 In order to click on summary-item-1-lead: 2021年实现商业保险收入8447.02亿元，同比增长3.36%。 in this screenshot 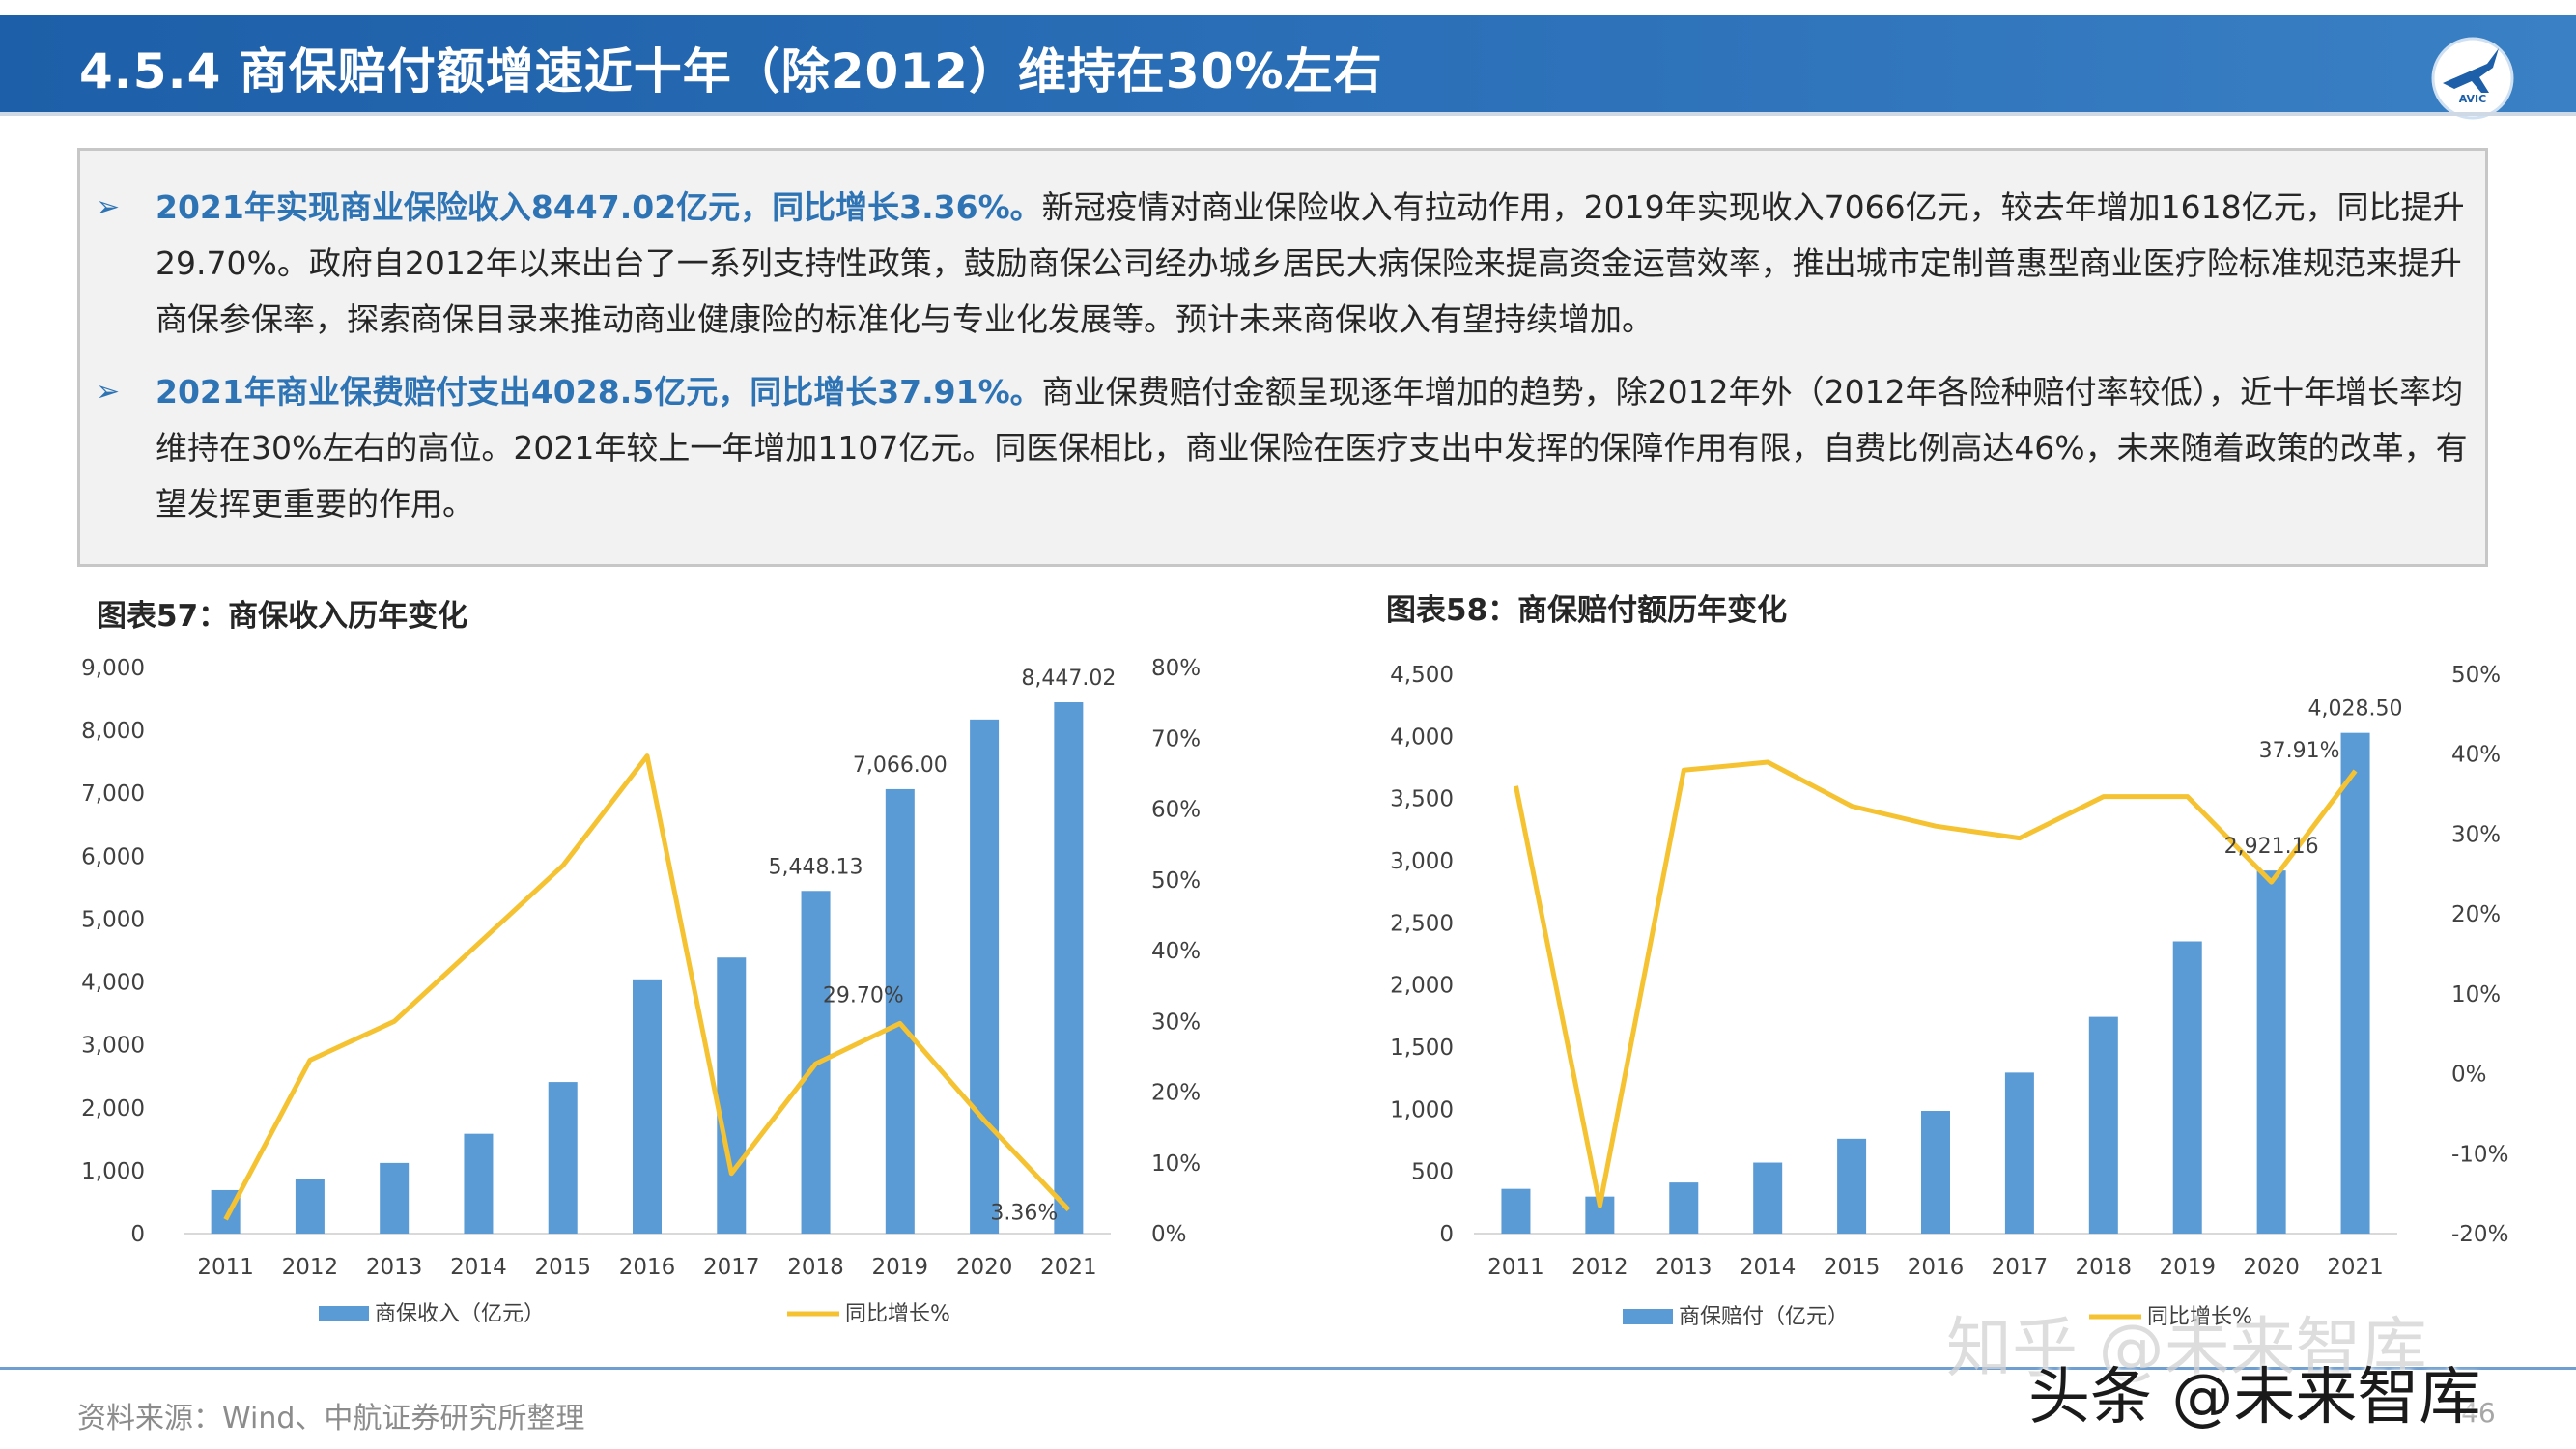, I will do `click(599, 207)`.